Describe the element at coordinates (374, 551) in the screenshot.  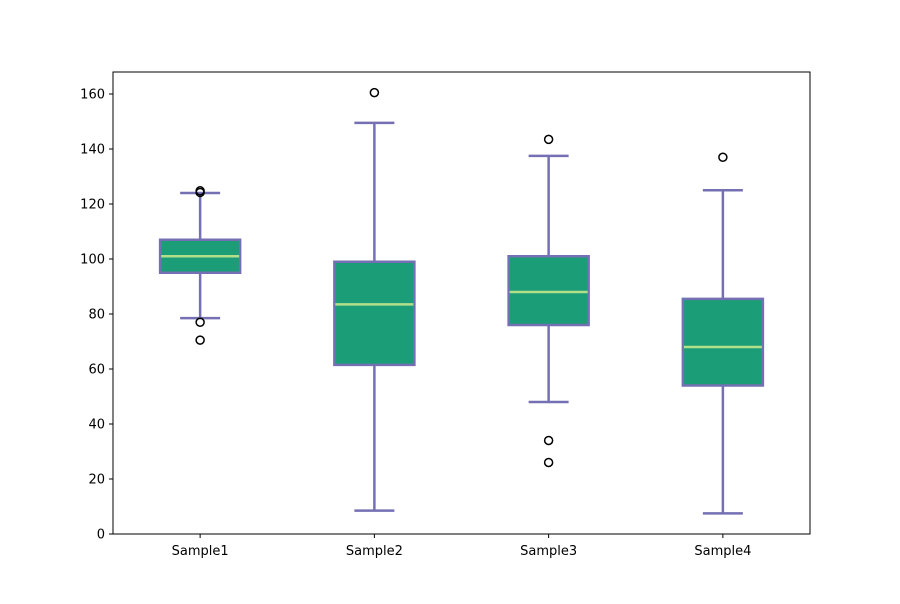
I see `x-tick-label: Sample2` at that location.